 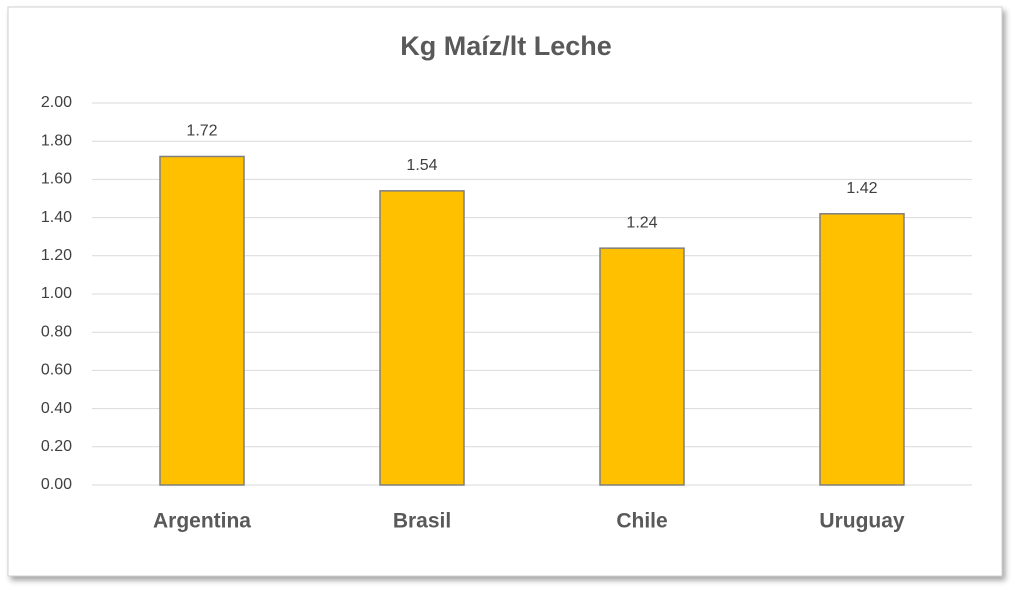 What do you see at coordinates (56, 484) in the screenshot?
I see `y-tick-label: 0.00` at bounding box center [56, 484].